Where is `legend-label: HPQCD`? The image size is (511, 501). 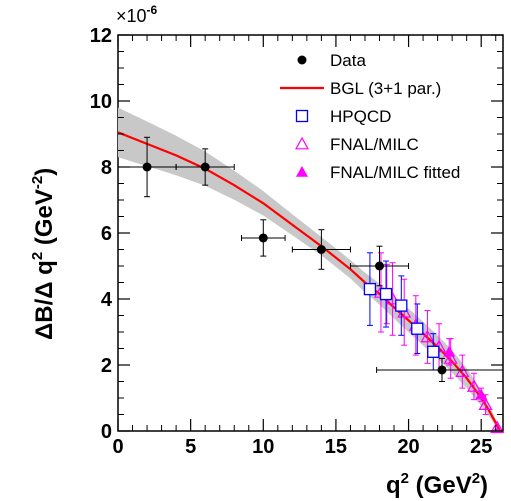 legend-label: HPQCD is located at coordinates (360, 116).